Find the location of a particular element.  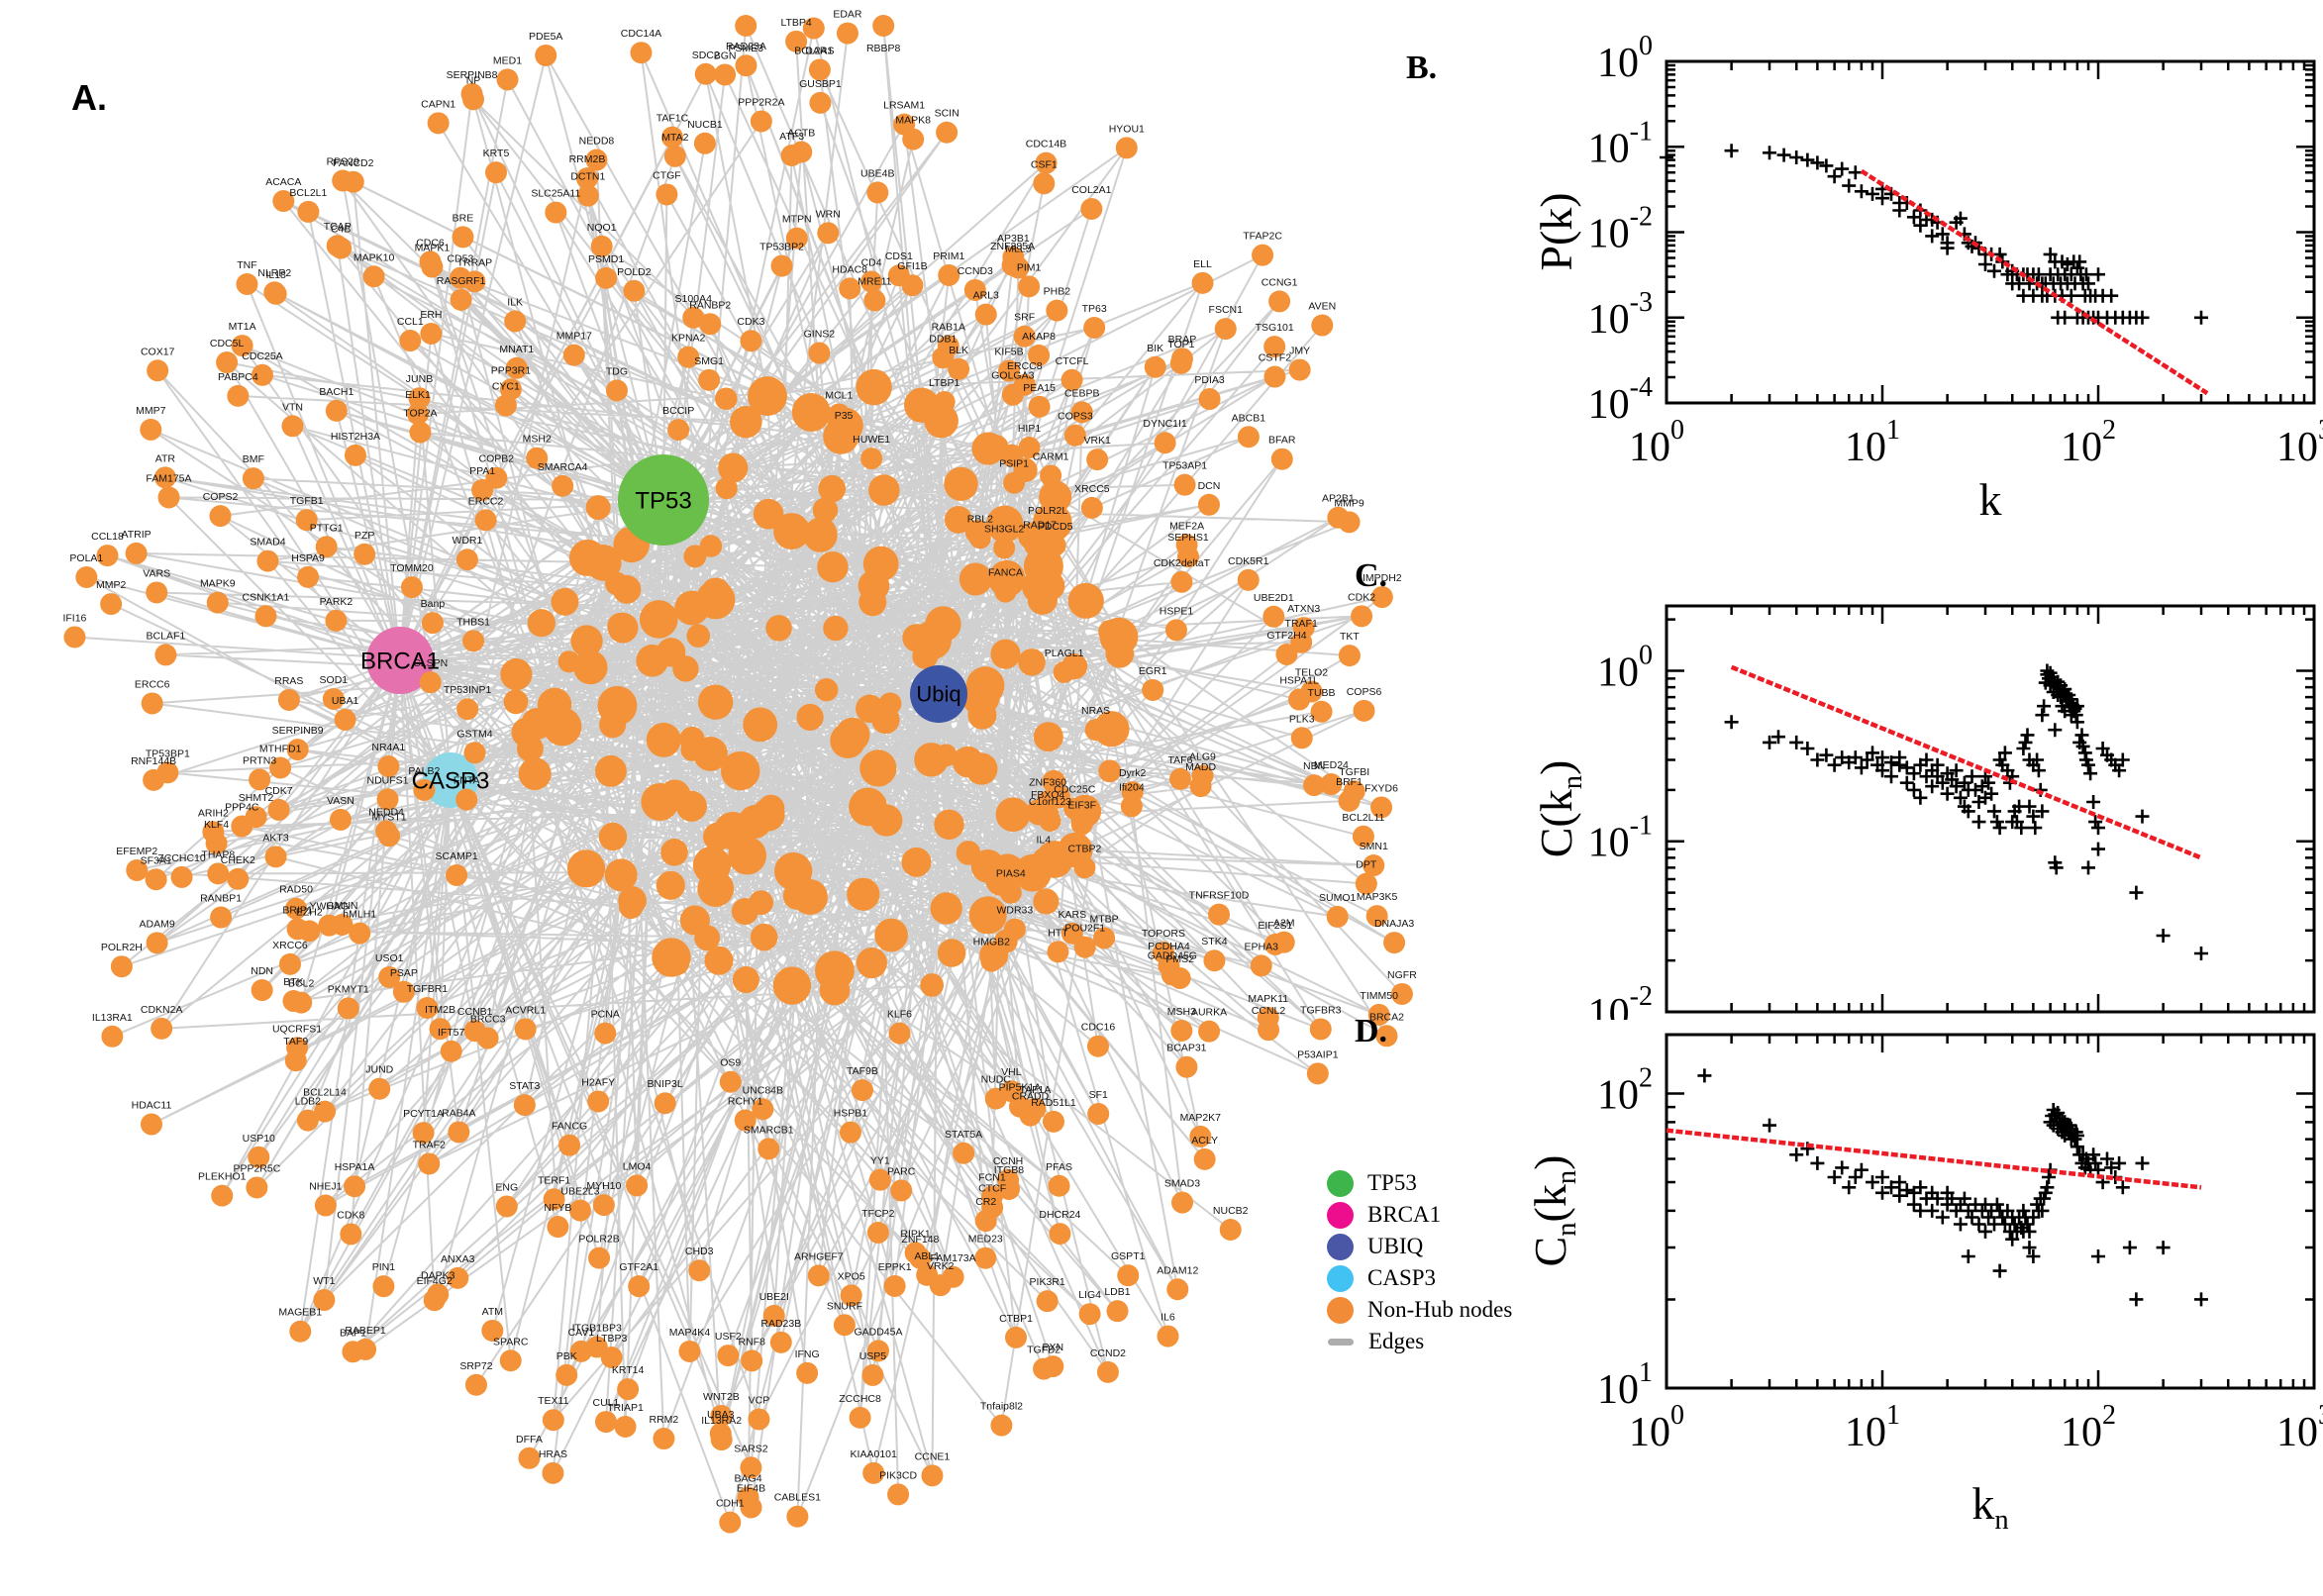

network-node-label: HIST2H3A is located at coordinates (355, 437).